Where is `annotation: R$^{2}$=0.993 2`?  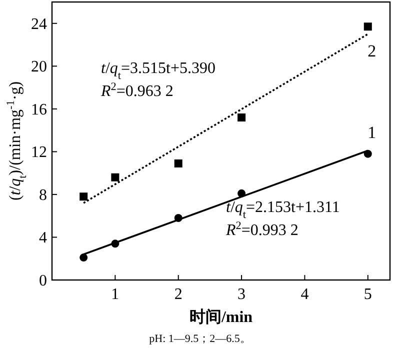 annotation: R$^{2}$=0.993 2 is located at coordinates (261, 229).